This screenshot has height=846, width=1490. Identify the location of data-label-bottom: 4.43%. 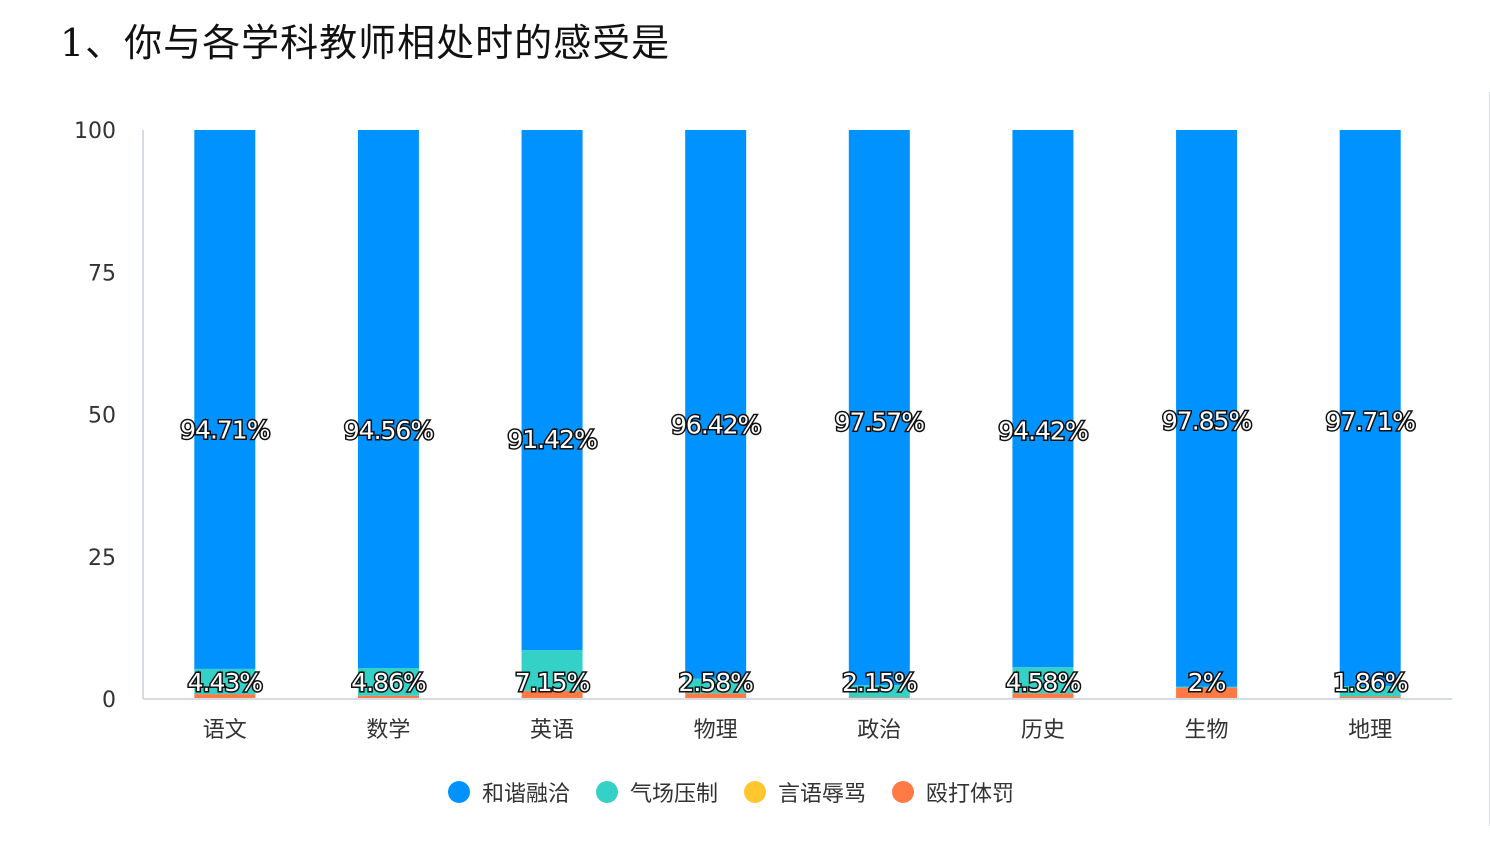
(225, 682).